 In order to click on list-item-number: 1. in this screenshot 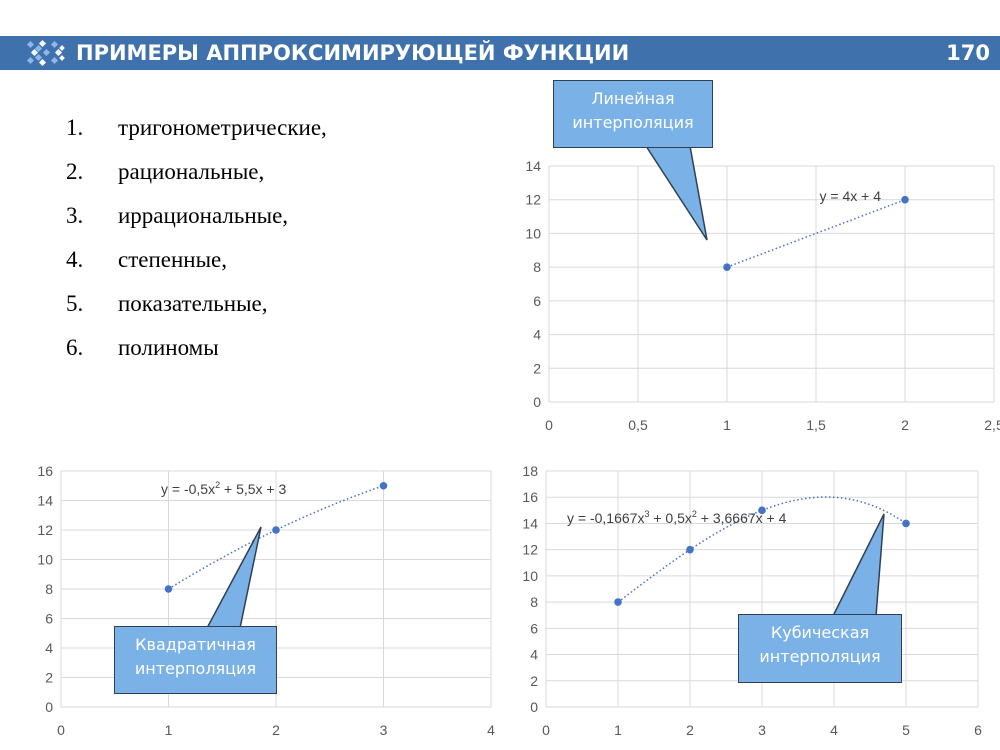, I will do `click(75, 127)`.